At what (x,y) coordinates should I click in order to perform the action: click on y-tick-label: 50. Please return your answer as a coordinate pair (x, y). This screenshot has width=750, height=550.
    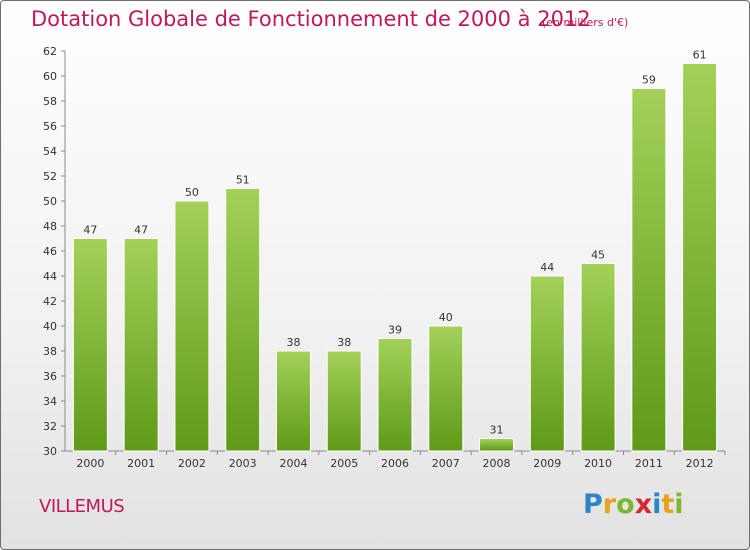
    Looking at the image, I should click on (50, 201).